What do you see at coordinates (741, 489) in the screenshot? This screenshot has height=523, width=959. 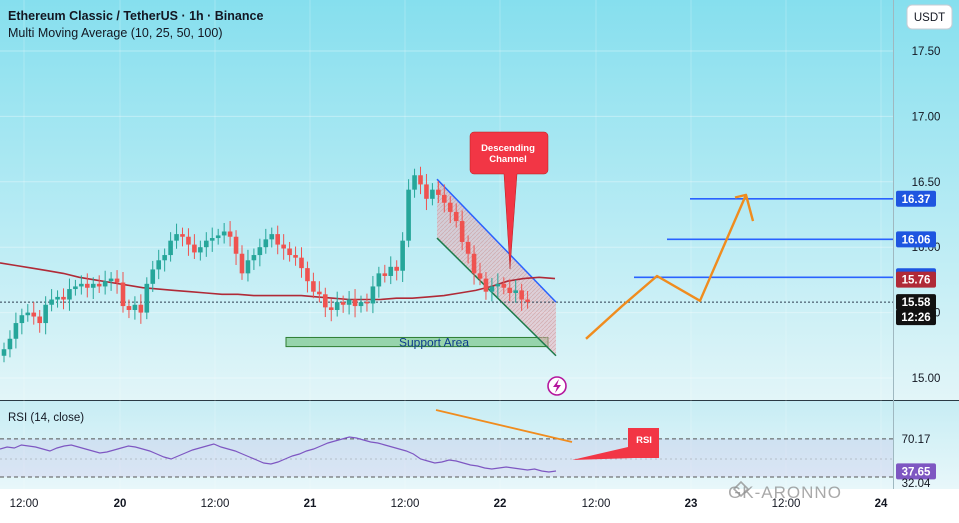 I see `watermark-logo-icon` at bounding box center [741, 489].